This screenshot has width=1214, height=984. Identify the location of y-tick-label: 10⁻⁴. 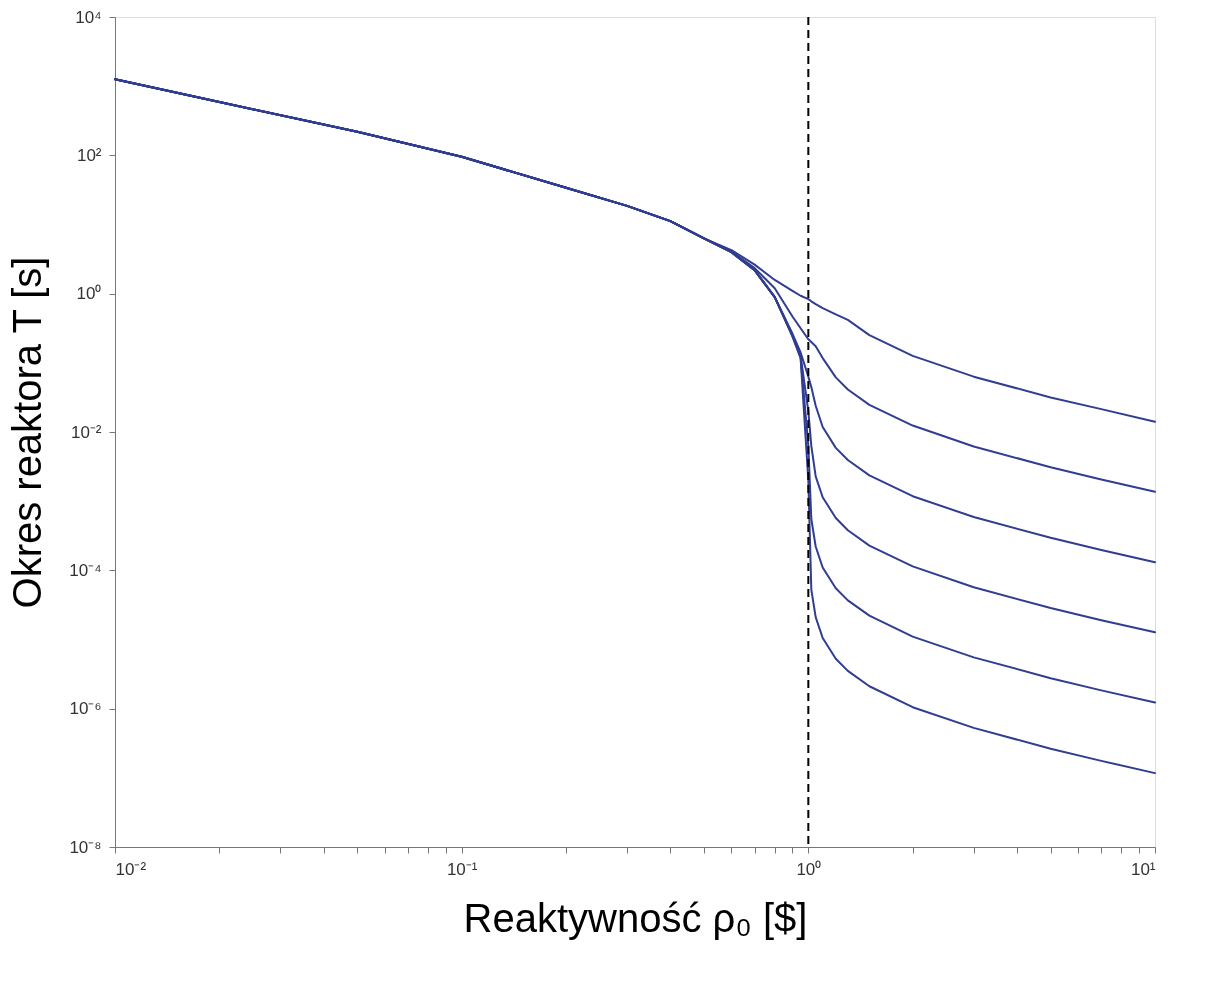
(85, 570).